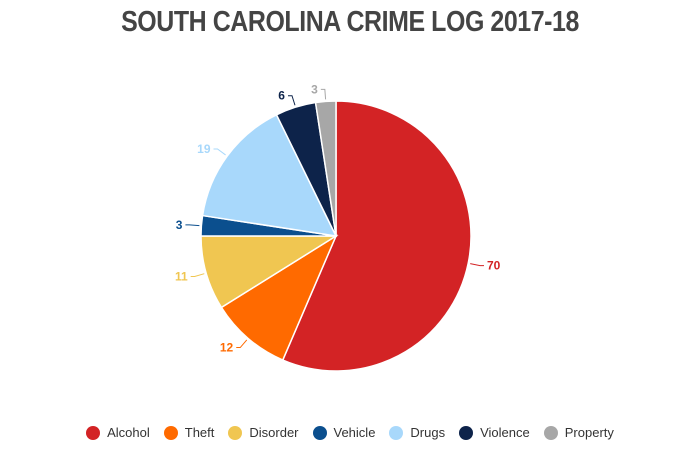 The height and width of the screenshot is (462, 700). I want to click on data-label-property: 3, so click(314, 89).